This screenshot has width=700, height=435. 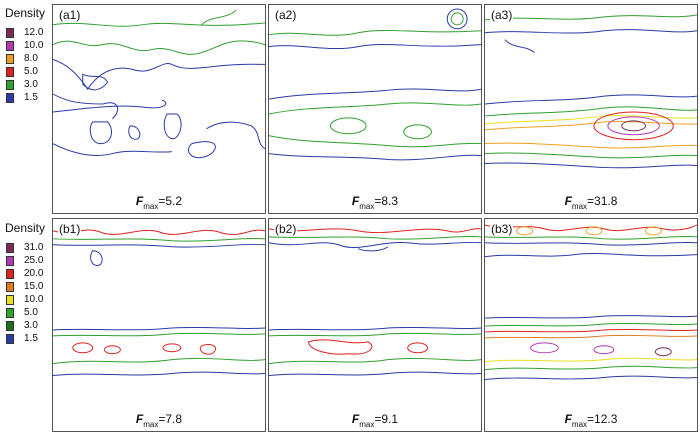 I want to click on fmax-value: =7.8, so click(x=170, y=419).